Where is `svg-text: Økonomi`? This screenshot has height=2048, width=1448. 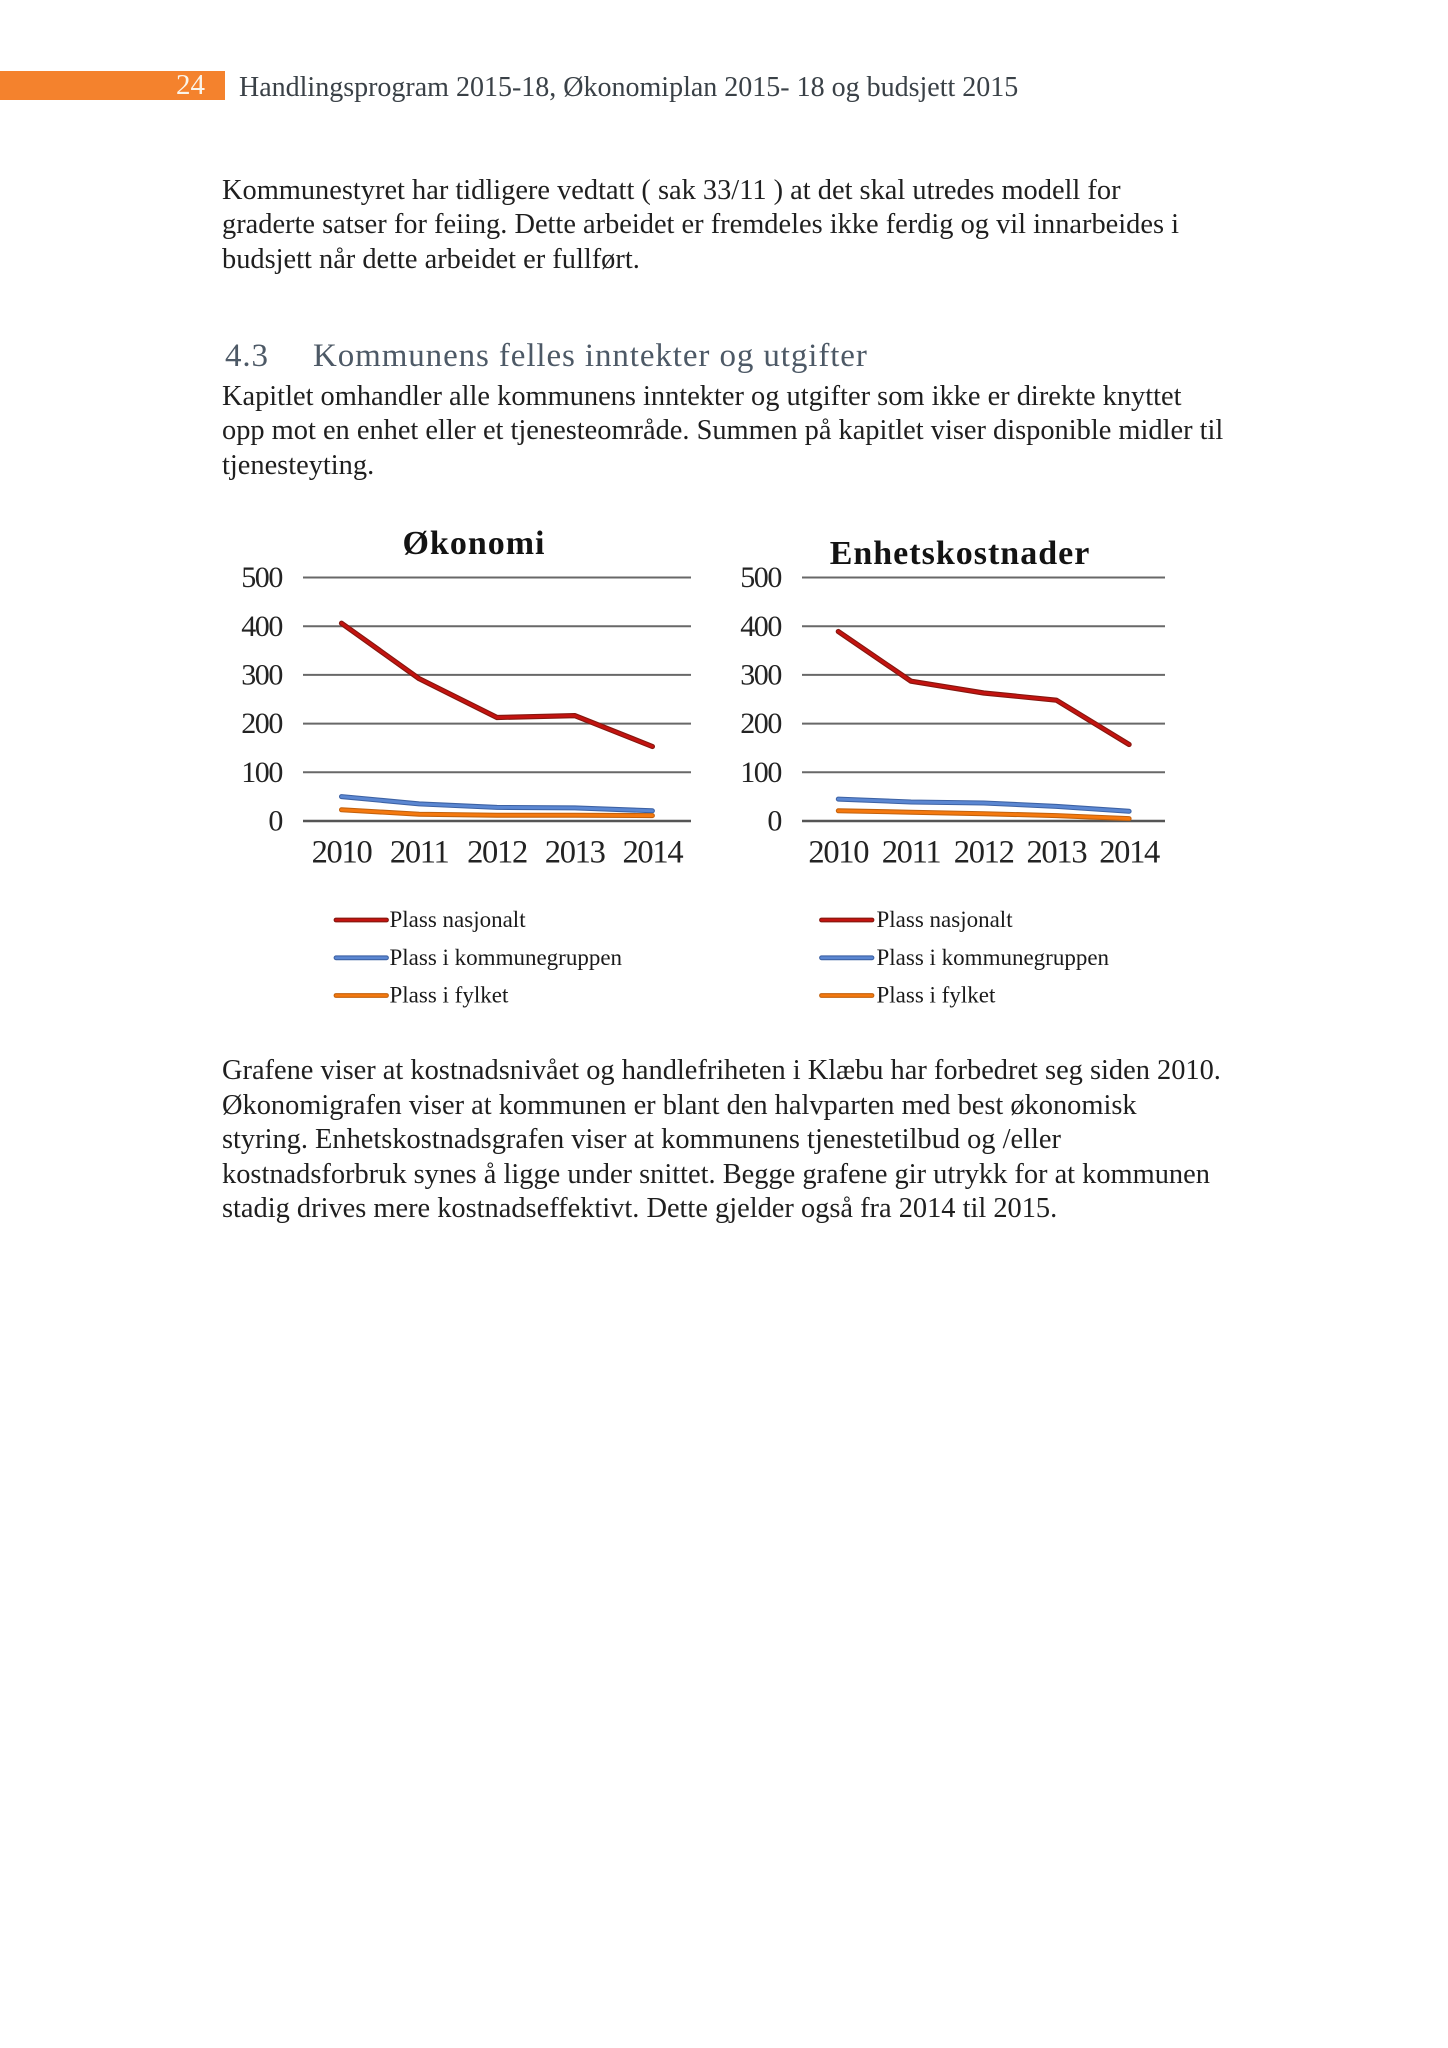
svg-text: Økonomi is located at coordinates (473, 543).